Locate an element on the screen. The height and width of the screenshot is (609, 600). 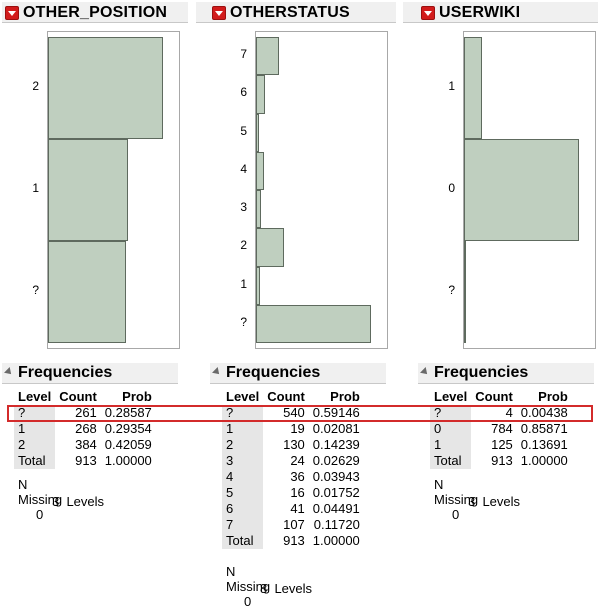
levels-count: 8 Levels is located at coordinates (286, 588).